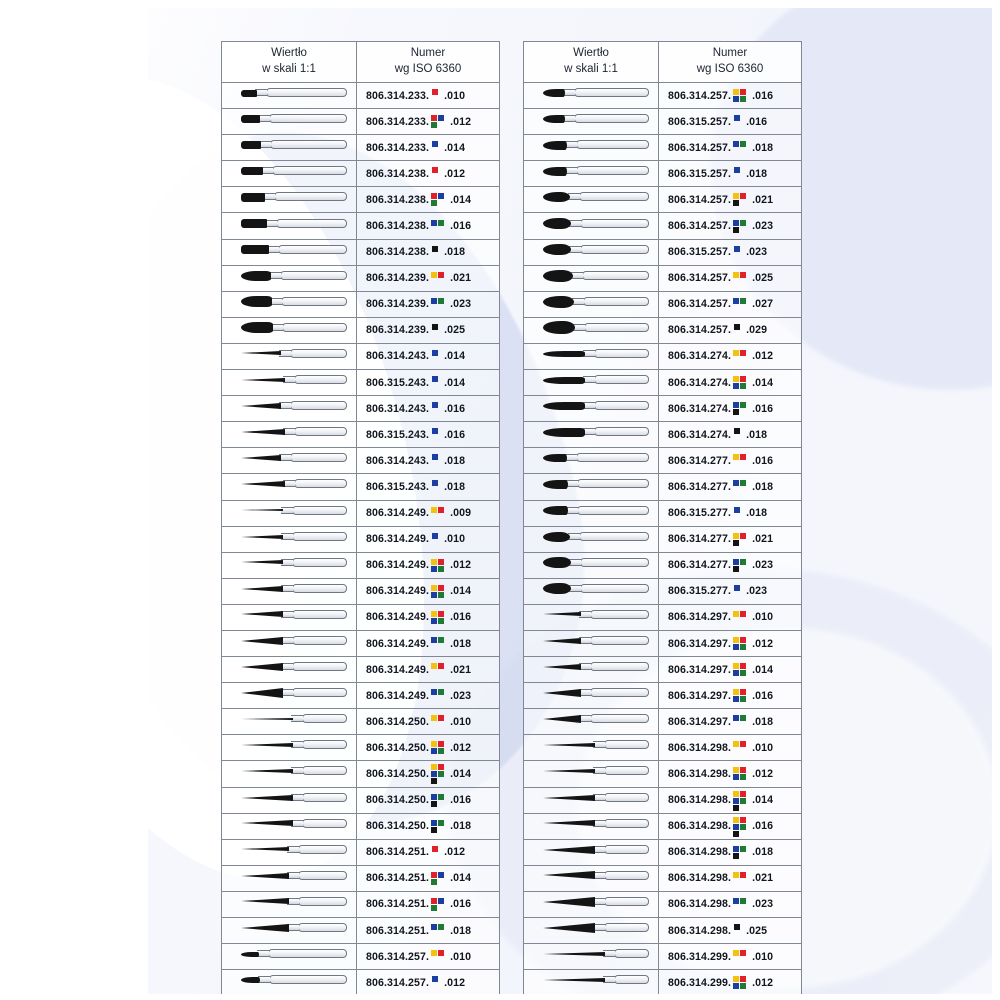  I want to click on table-row: 806.314.239. .021, so click(360, 278).